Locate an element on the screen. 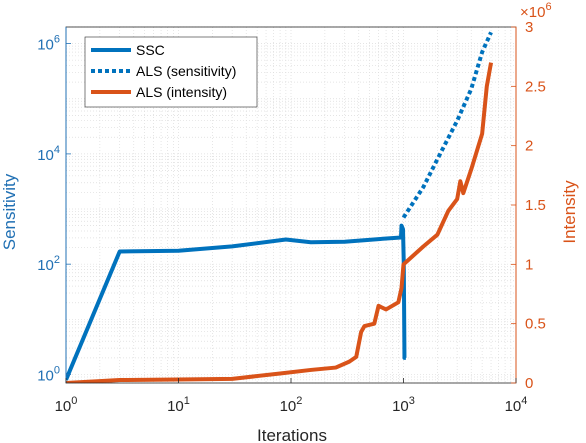 This screenshot has width=586, height=443. y-left-tick-label: 10⁴ is located at coordinates (48, 154).